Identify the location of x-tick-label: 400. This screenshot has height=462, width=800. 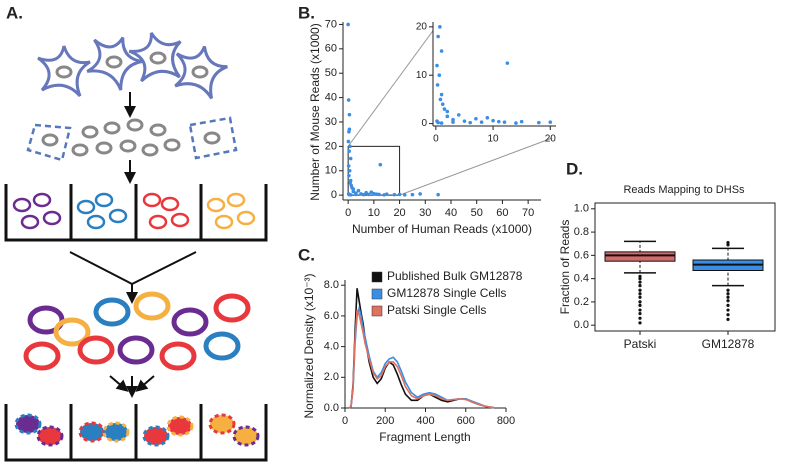
(425, 421).